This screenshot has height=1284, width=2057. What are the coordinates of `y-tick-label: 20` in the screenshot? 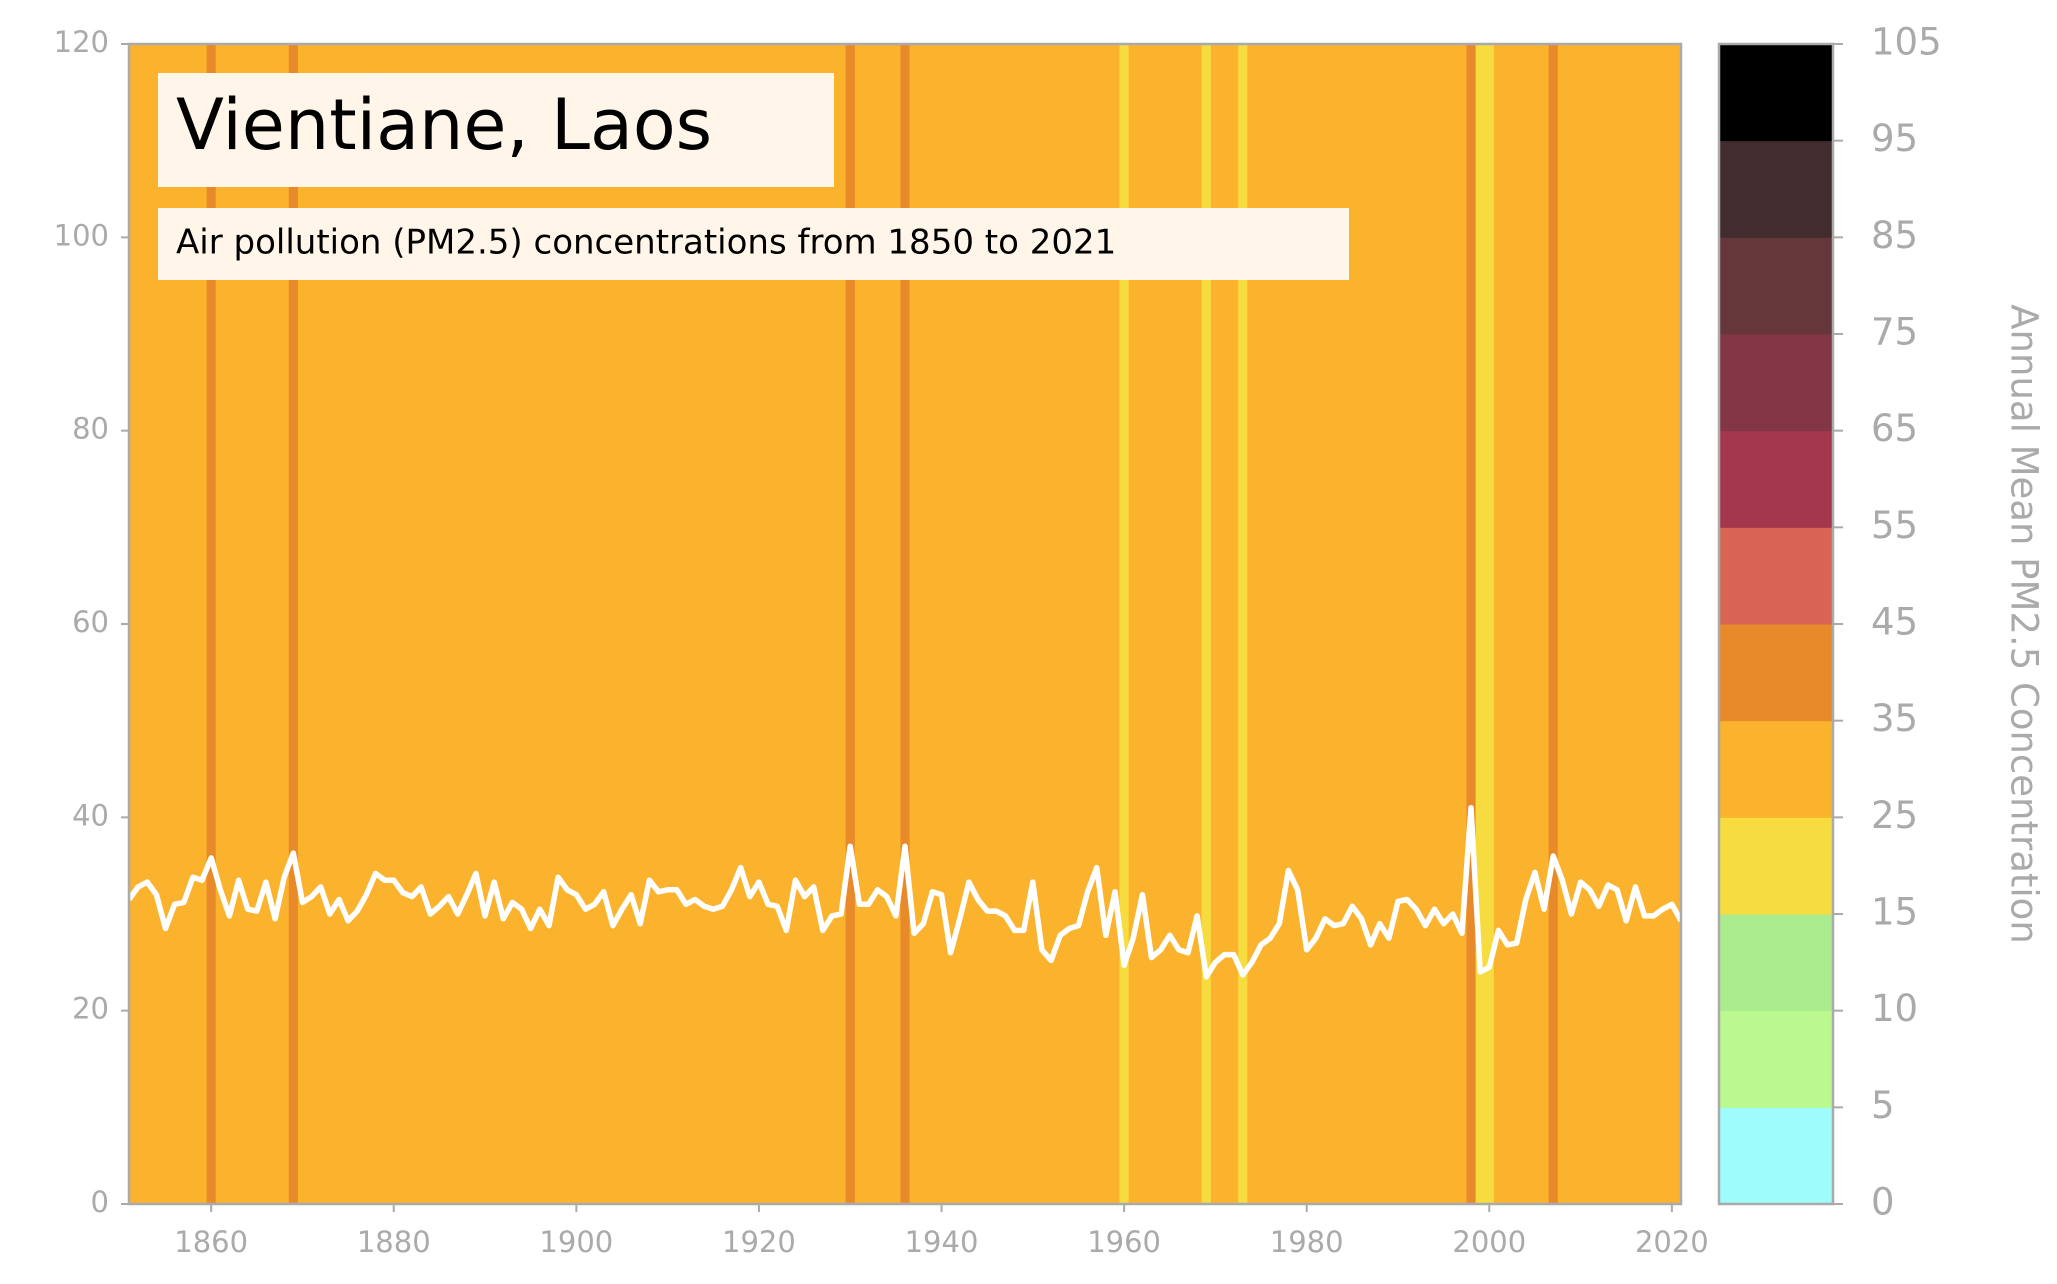 It's located at (90, 1009).